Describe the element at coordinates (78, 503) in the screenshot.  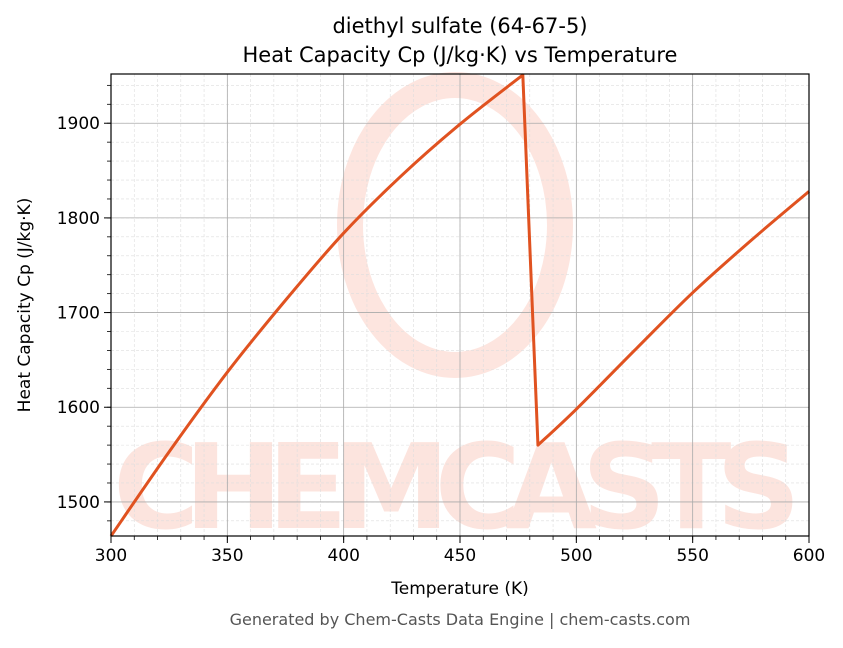
I see `y-tick-label: 1500` at that location.